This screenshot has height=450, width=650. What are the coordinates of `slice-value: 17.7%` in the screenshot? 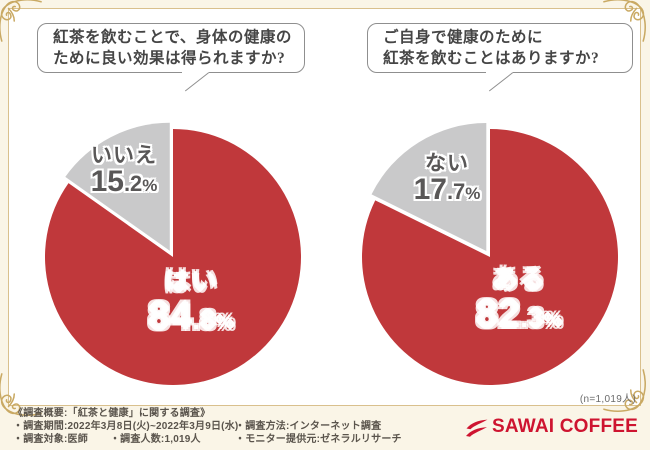 It's located at (447, 189).